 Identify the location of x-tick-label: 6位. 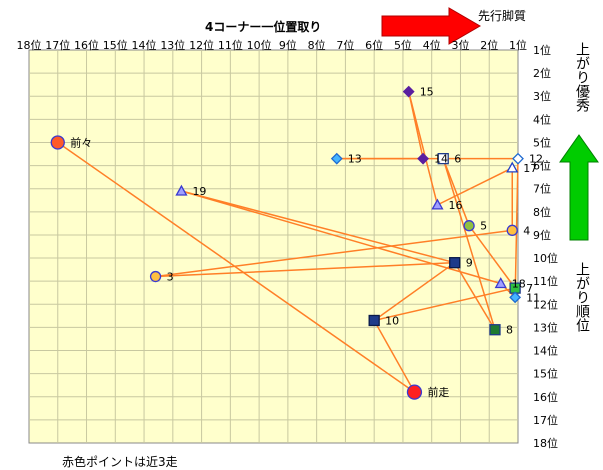
(374, 45).